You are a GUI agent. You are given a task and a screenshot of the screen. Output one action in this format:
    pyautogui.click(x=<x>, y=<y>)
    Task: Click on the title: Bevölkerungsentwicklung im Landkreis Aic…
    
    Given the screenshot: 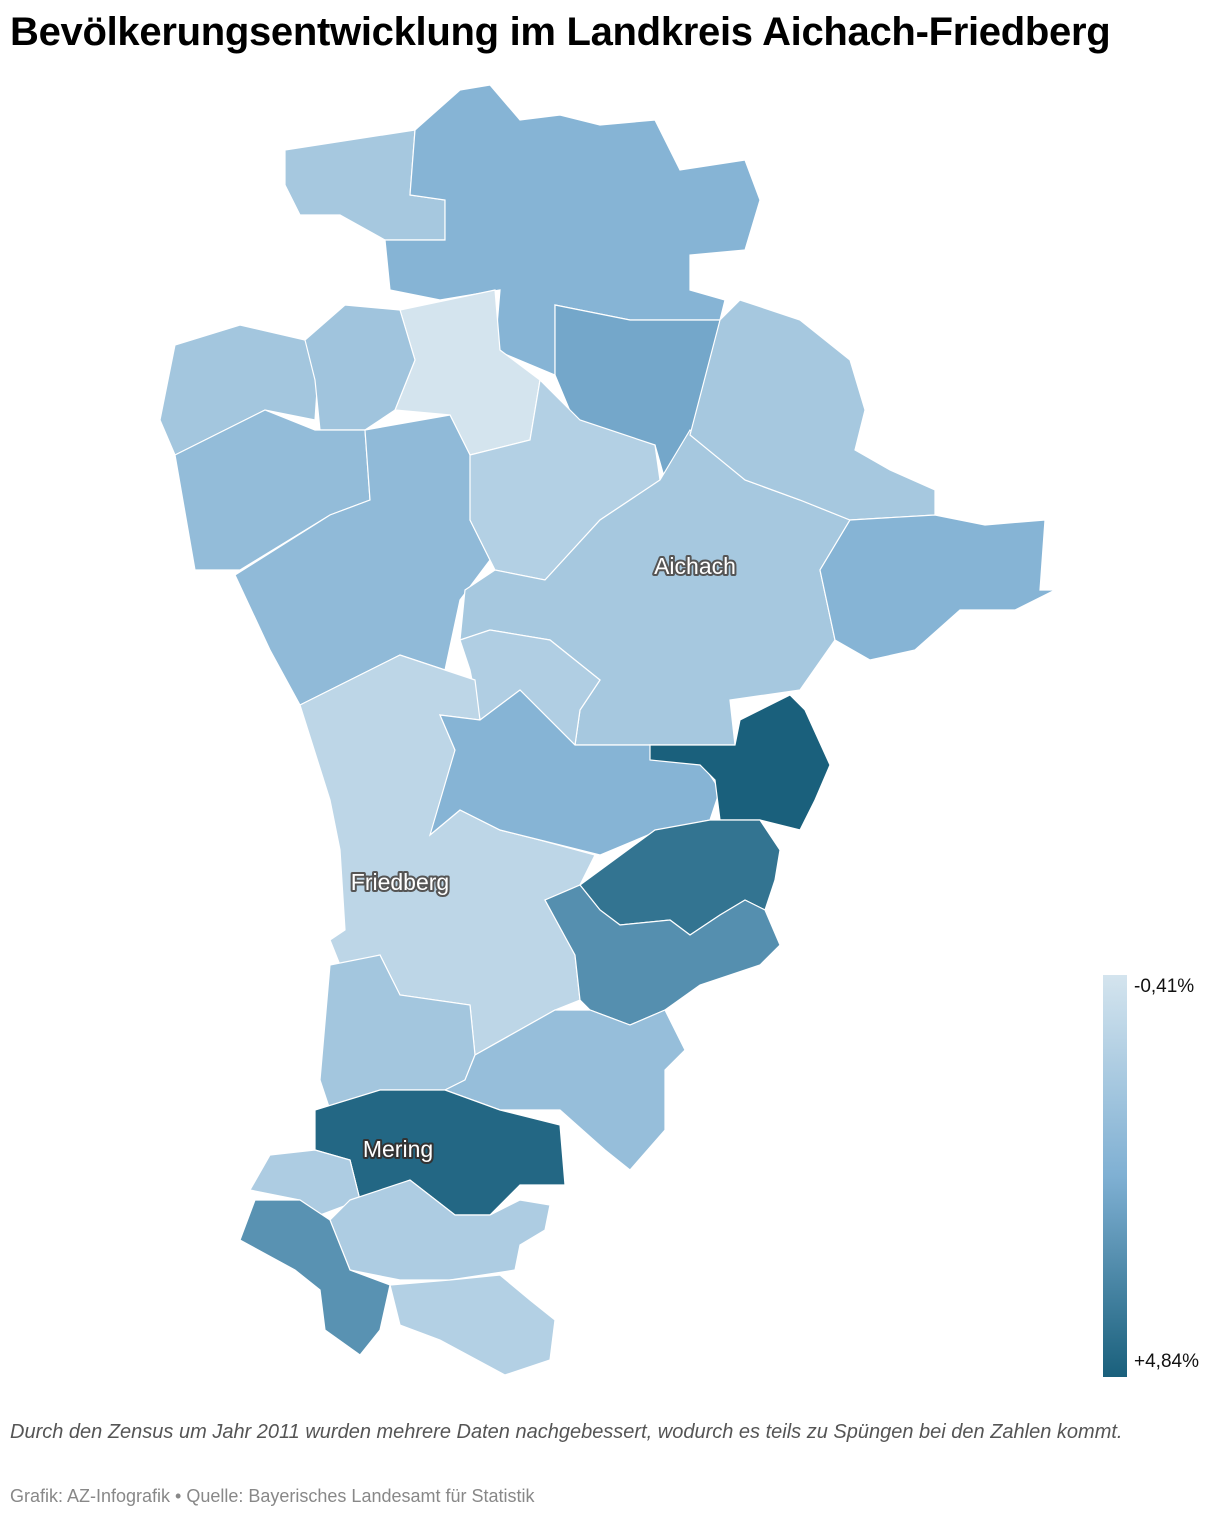 What is the action you would take?
    pyautogui.click(x=560, y=32)
    